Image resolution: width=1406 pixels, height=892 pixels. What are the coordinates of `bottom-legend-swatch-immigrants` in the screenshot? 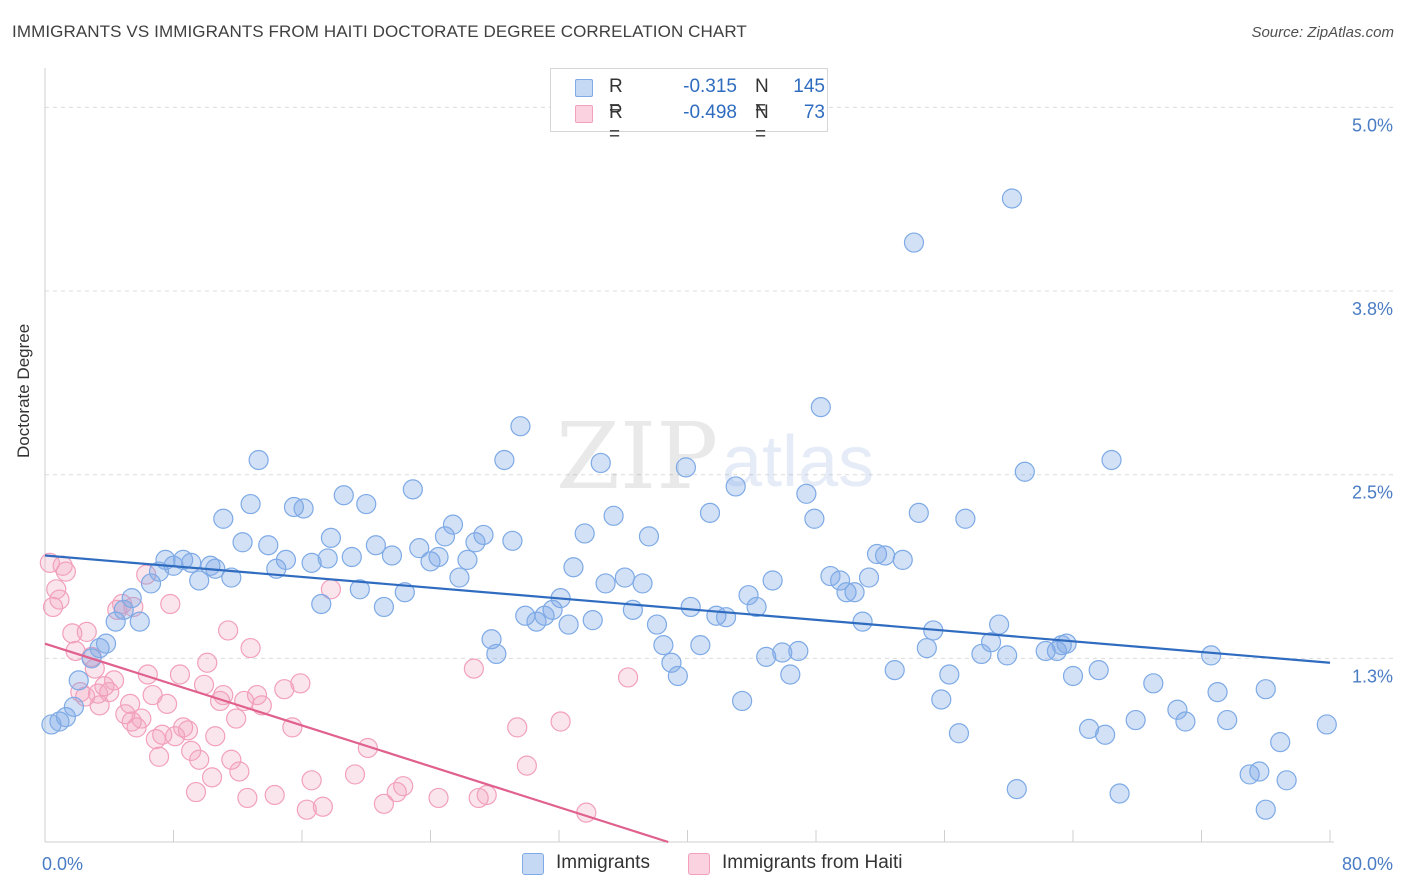 It's located at (533, 864).